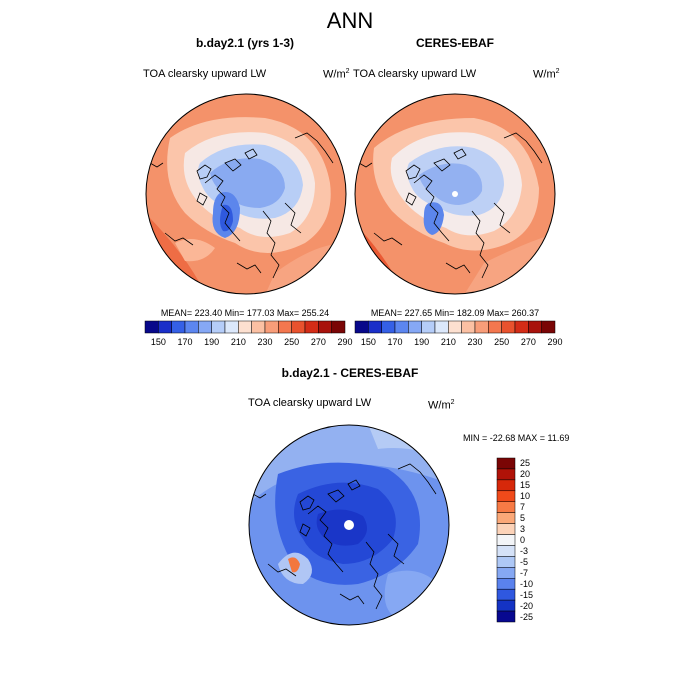 This screenshot has width=700, height=700. Describe the element at coordinates (310, 403) in the screenshot. I see `diff-panel-variable-label: TOA clearsky upward LW` at that location.